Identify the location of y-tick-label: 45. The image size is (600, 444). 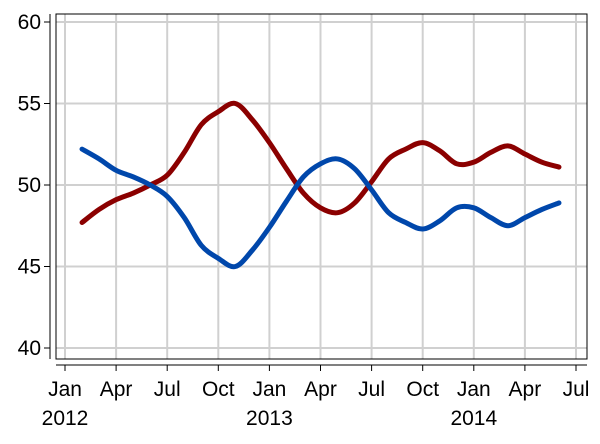
(29, 267).